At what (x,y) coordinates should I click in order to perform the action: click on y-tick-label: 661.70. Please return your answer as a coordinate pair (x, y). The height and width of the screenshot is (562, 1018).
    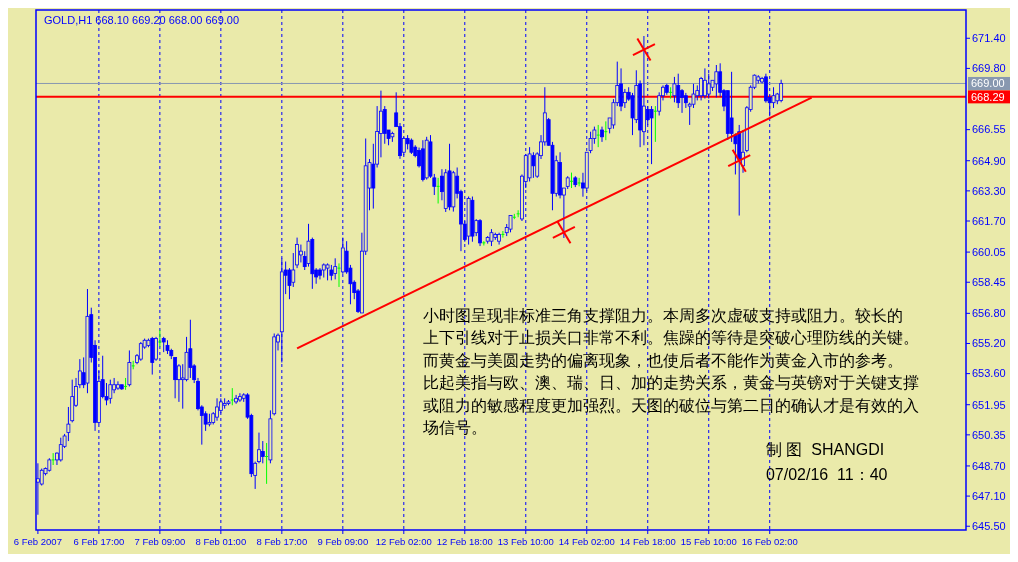
    Looking at the image, I should click on (989, 220).